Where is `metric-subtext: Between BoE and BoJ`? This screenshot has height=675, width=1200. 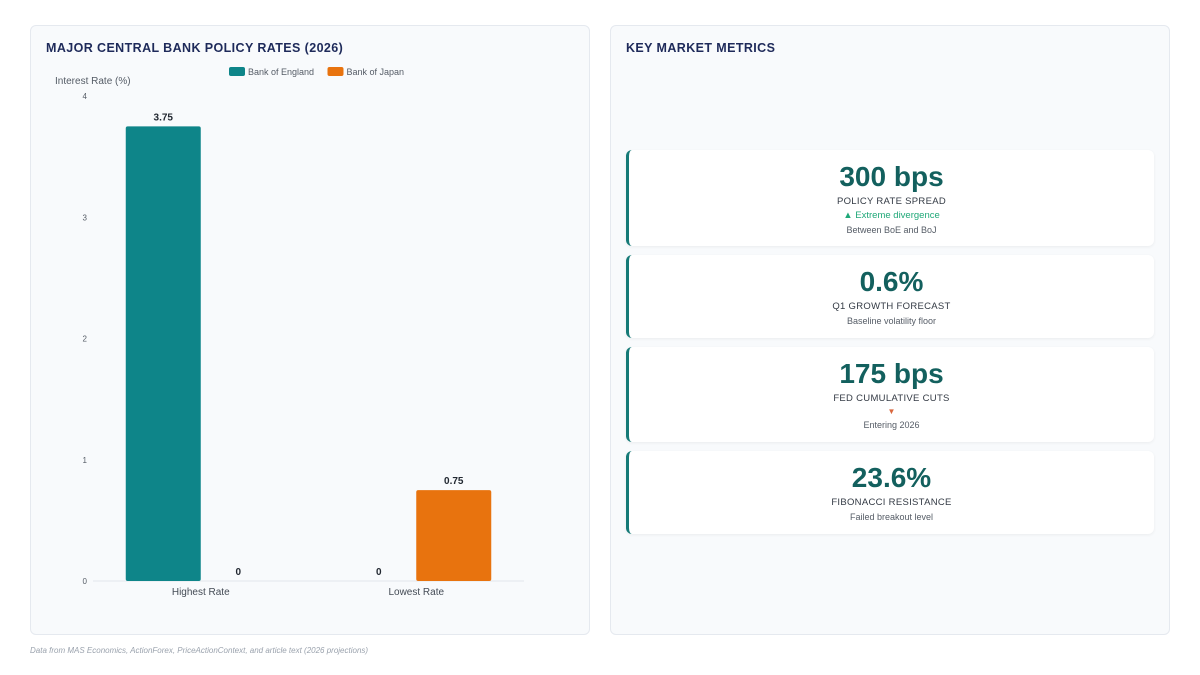
metric-subtext: Between BoE and BoJ is located at coordinates (891, 230).